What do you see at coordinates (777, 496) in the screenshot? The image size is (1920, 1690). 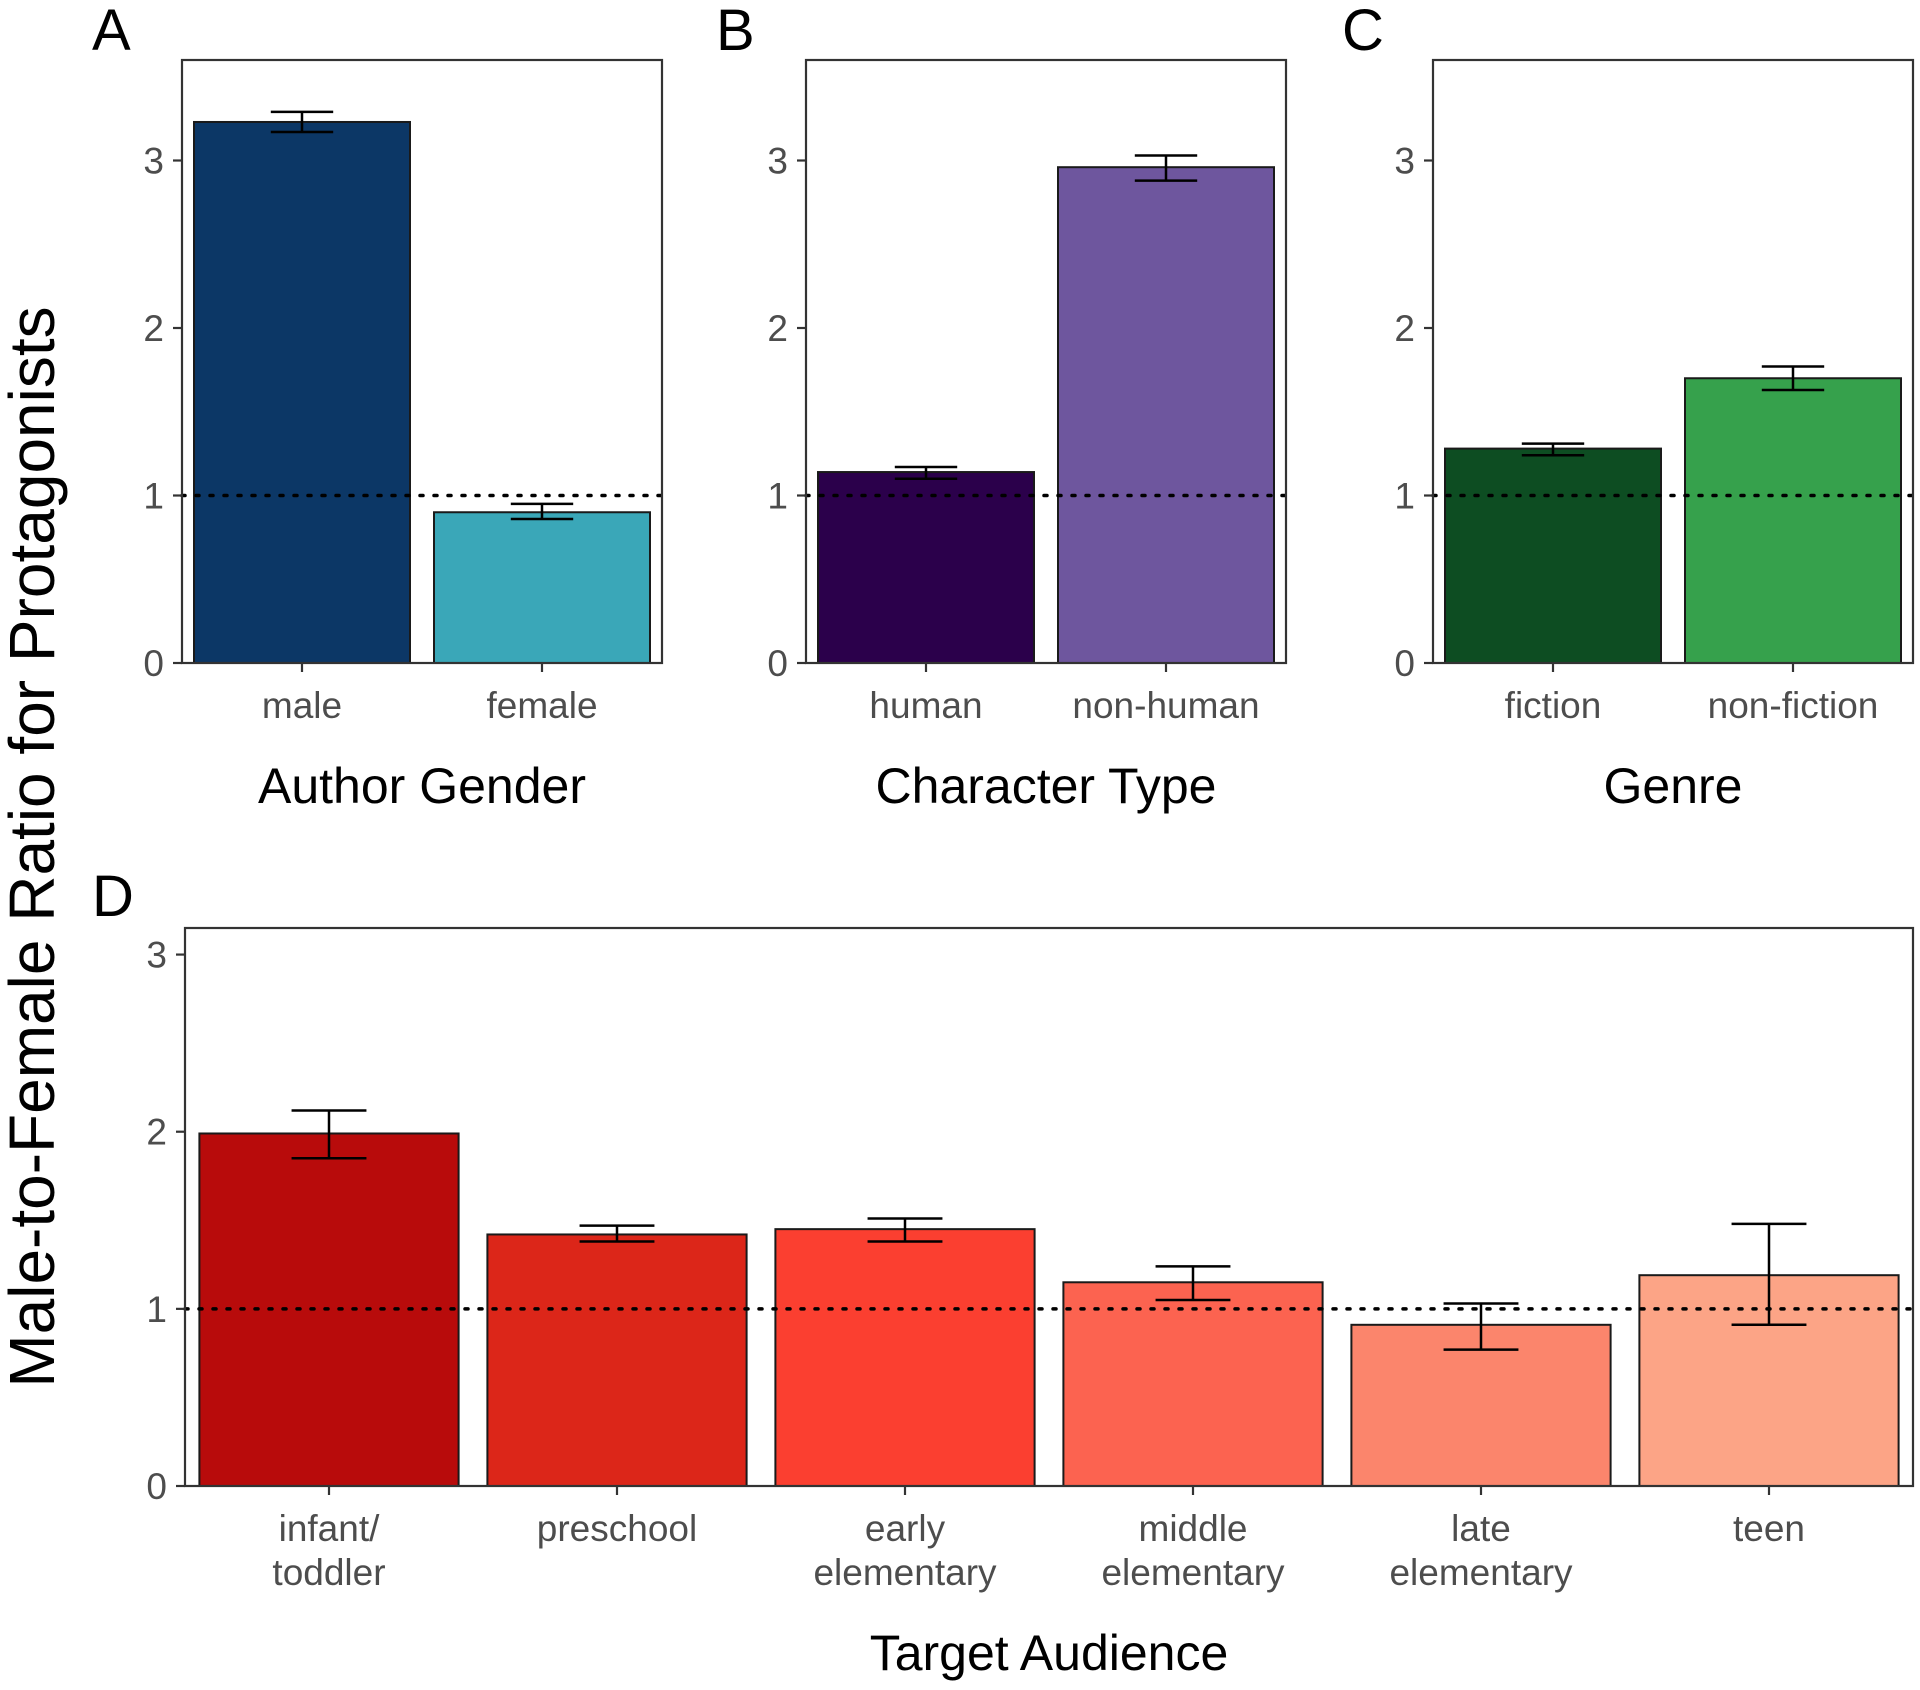 I see `y-tick-label-b-1: 1` at bounding box center [777, 496].